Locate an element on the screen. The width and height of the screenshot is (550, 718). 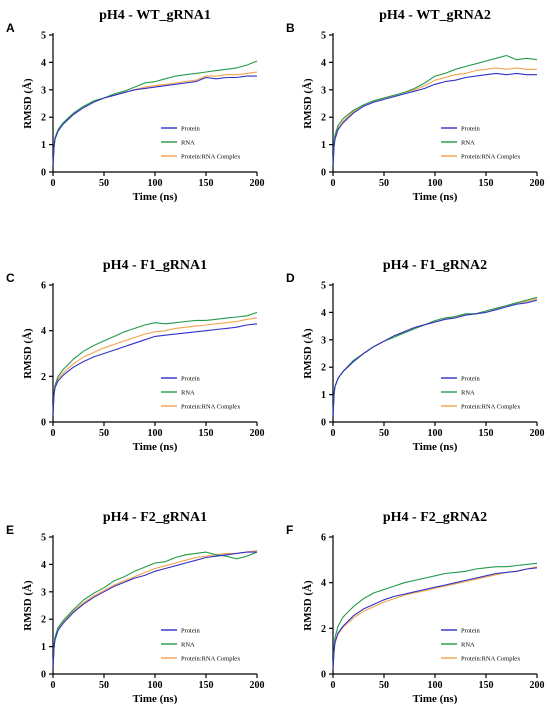
chart-title: pH4 - F1_gRNA2 is located at coordinates (435, 265).